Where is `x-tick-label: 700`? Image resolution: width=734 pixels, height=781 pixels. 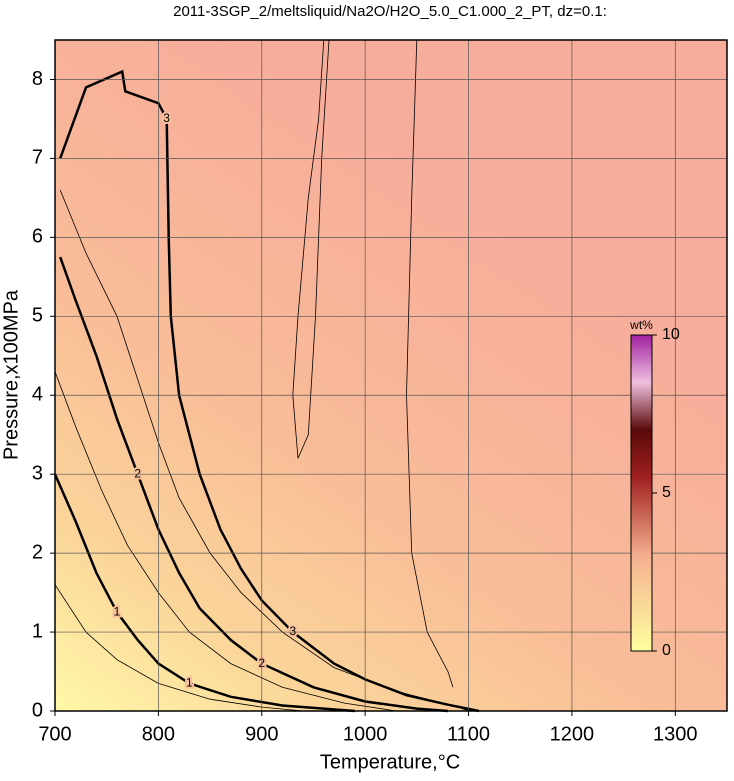
x-tick-label: 700 is located at coordinates (54, 734).